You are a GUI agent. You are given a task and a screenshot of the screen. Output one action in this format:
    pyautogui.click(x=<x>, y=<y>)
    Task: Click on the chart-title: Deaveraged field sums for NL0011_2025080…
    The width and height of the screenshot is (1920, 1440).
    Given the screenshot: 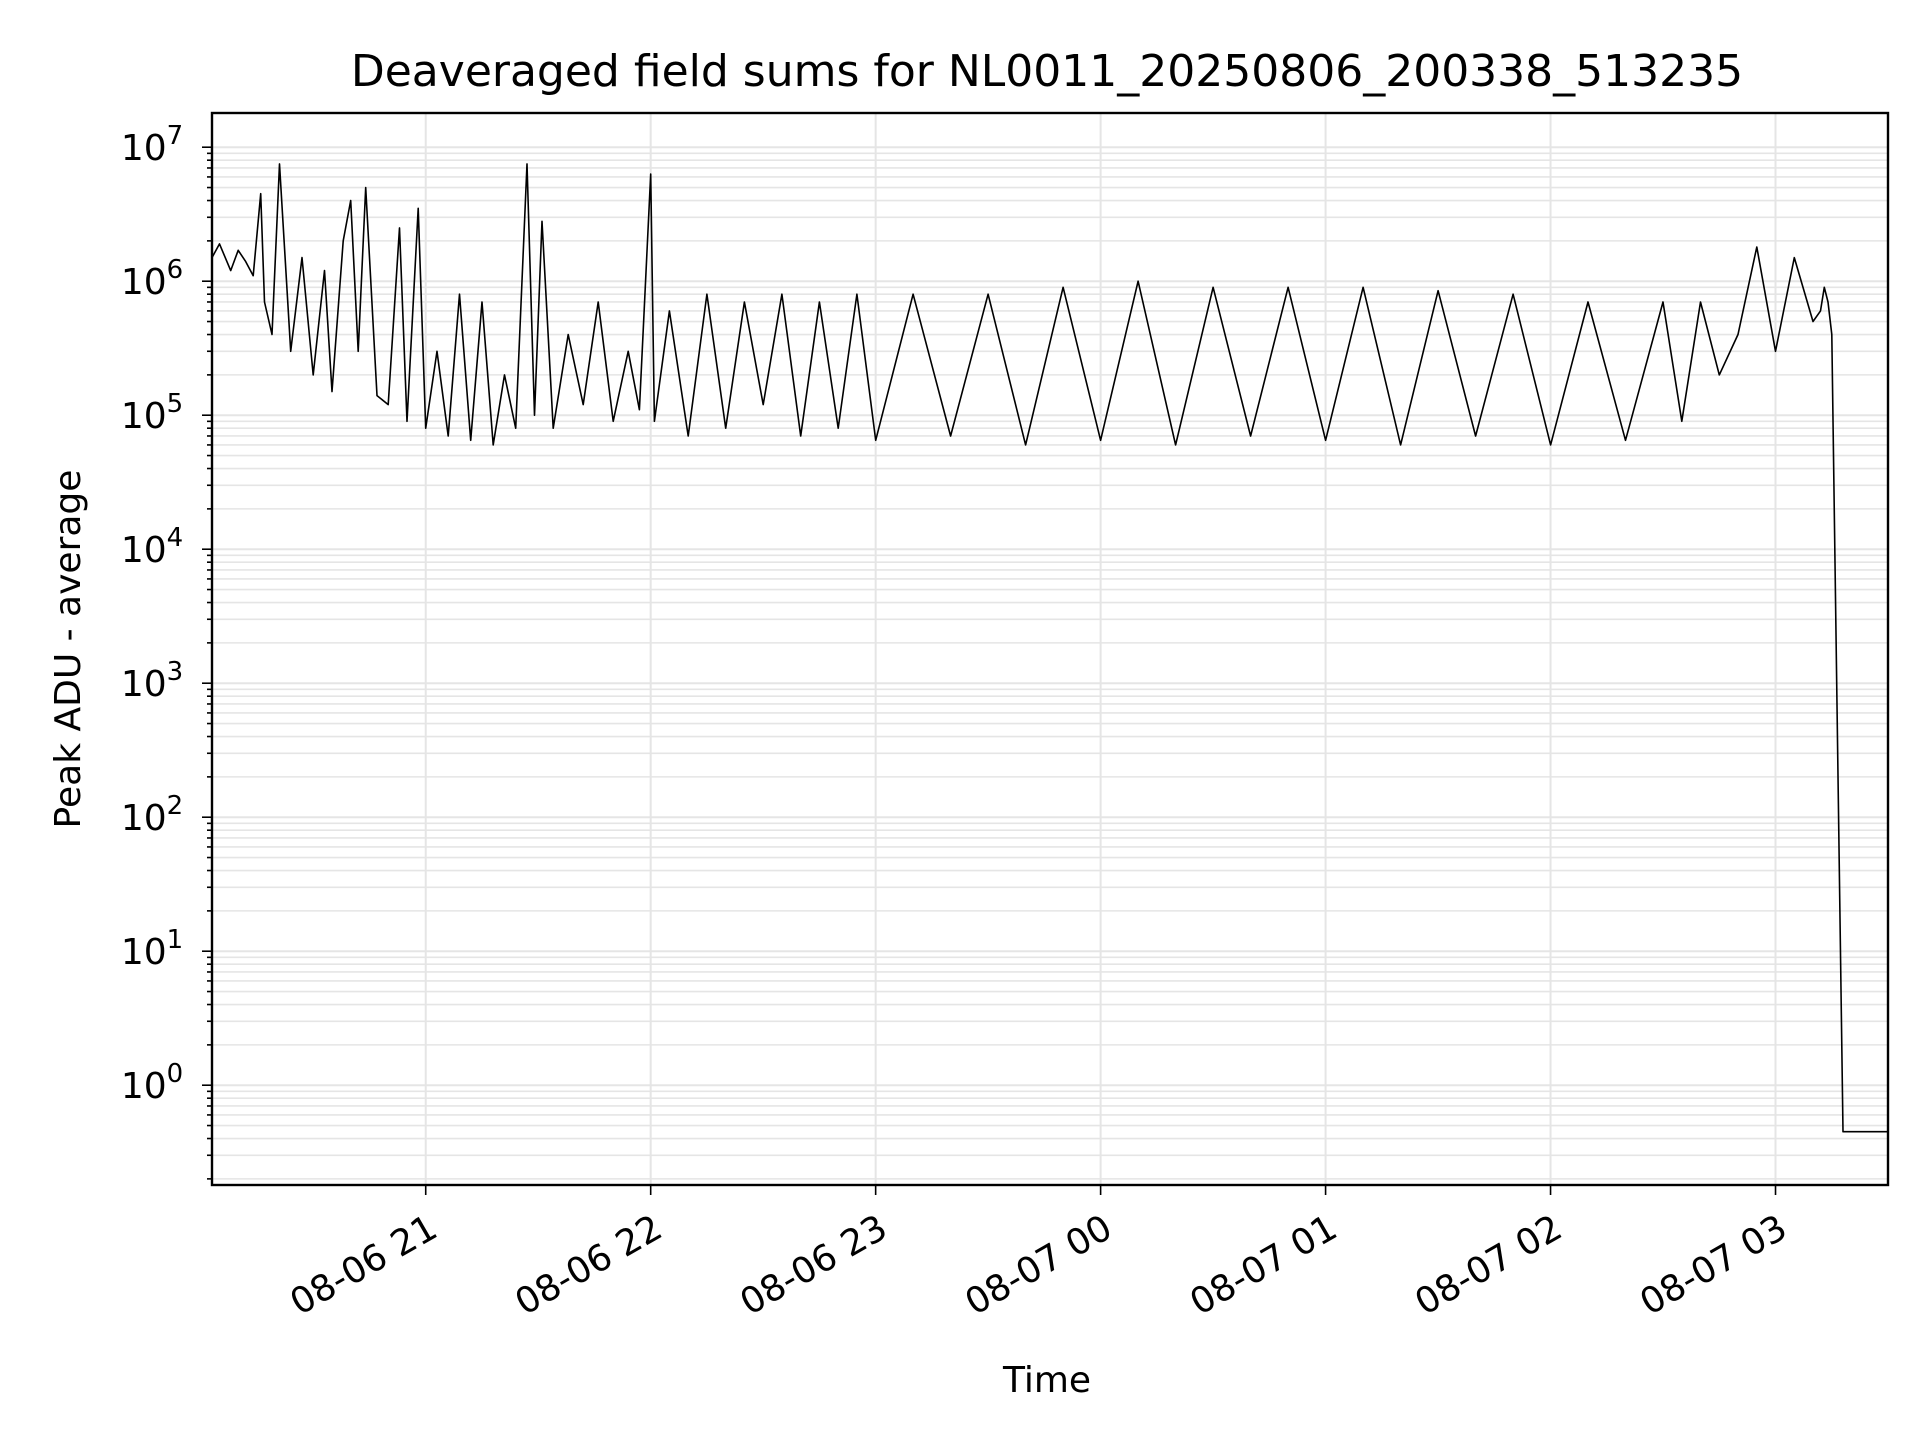 What is the action you would take?
    pyautogui.click(x=1047, y=71)
    